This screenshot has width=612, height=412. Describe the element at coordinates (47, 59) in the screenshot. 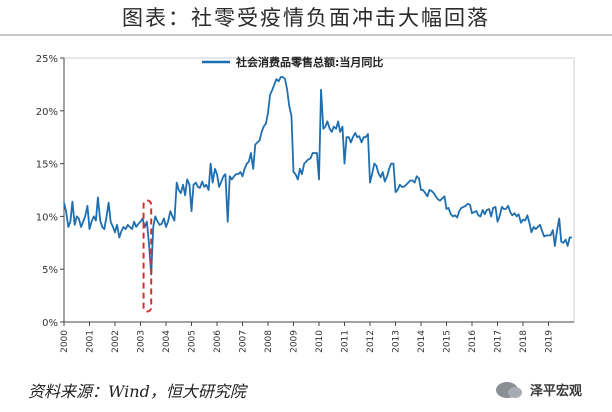

I see `y-tick-label: 25%` at that location.